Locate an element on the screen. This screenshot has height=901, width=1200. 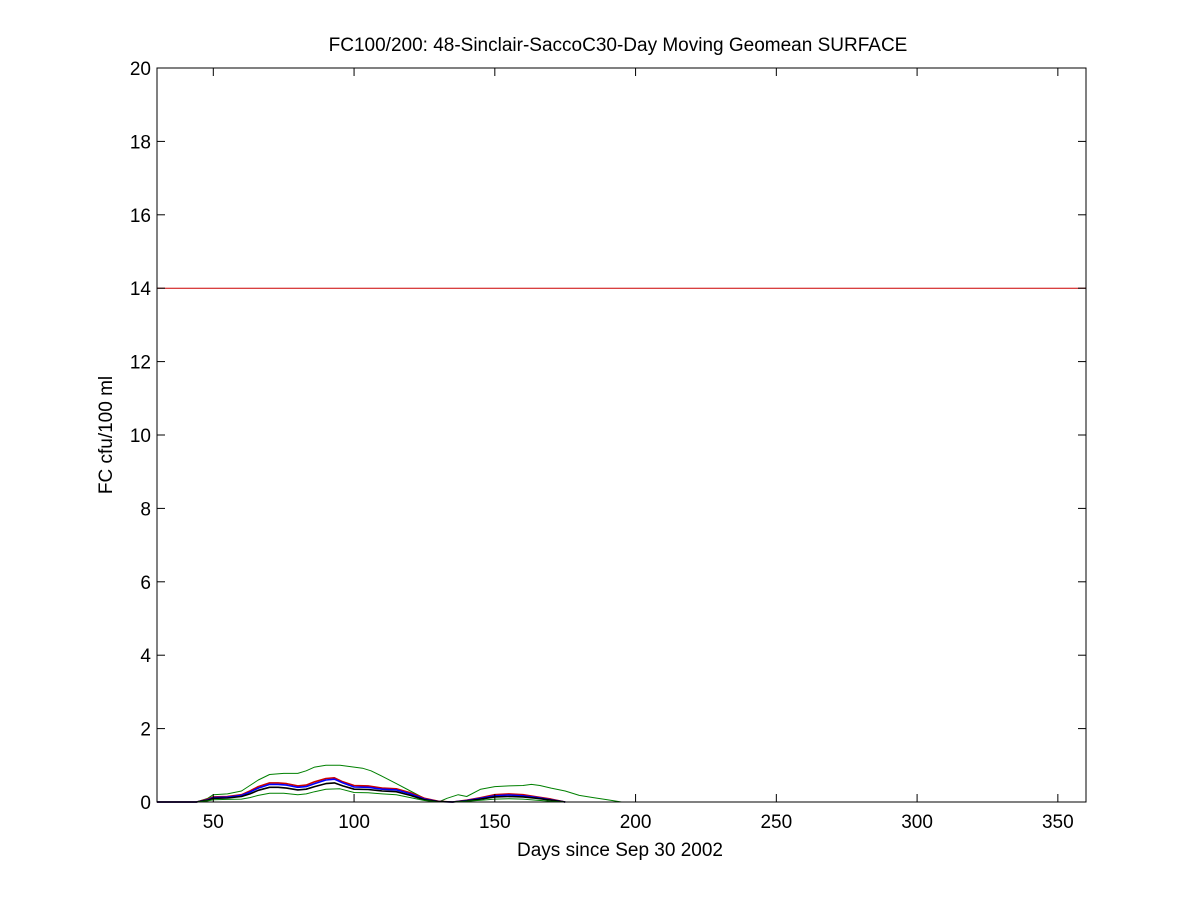
y-tick-label: 8 is located at coordinates (145, 509).